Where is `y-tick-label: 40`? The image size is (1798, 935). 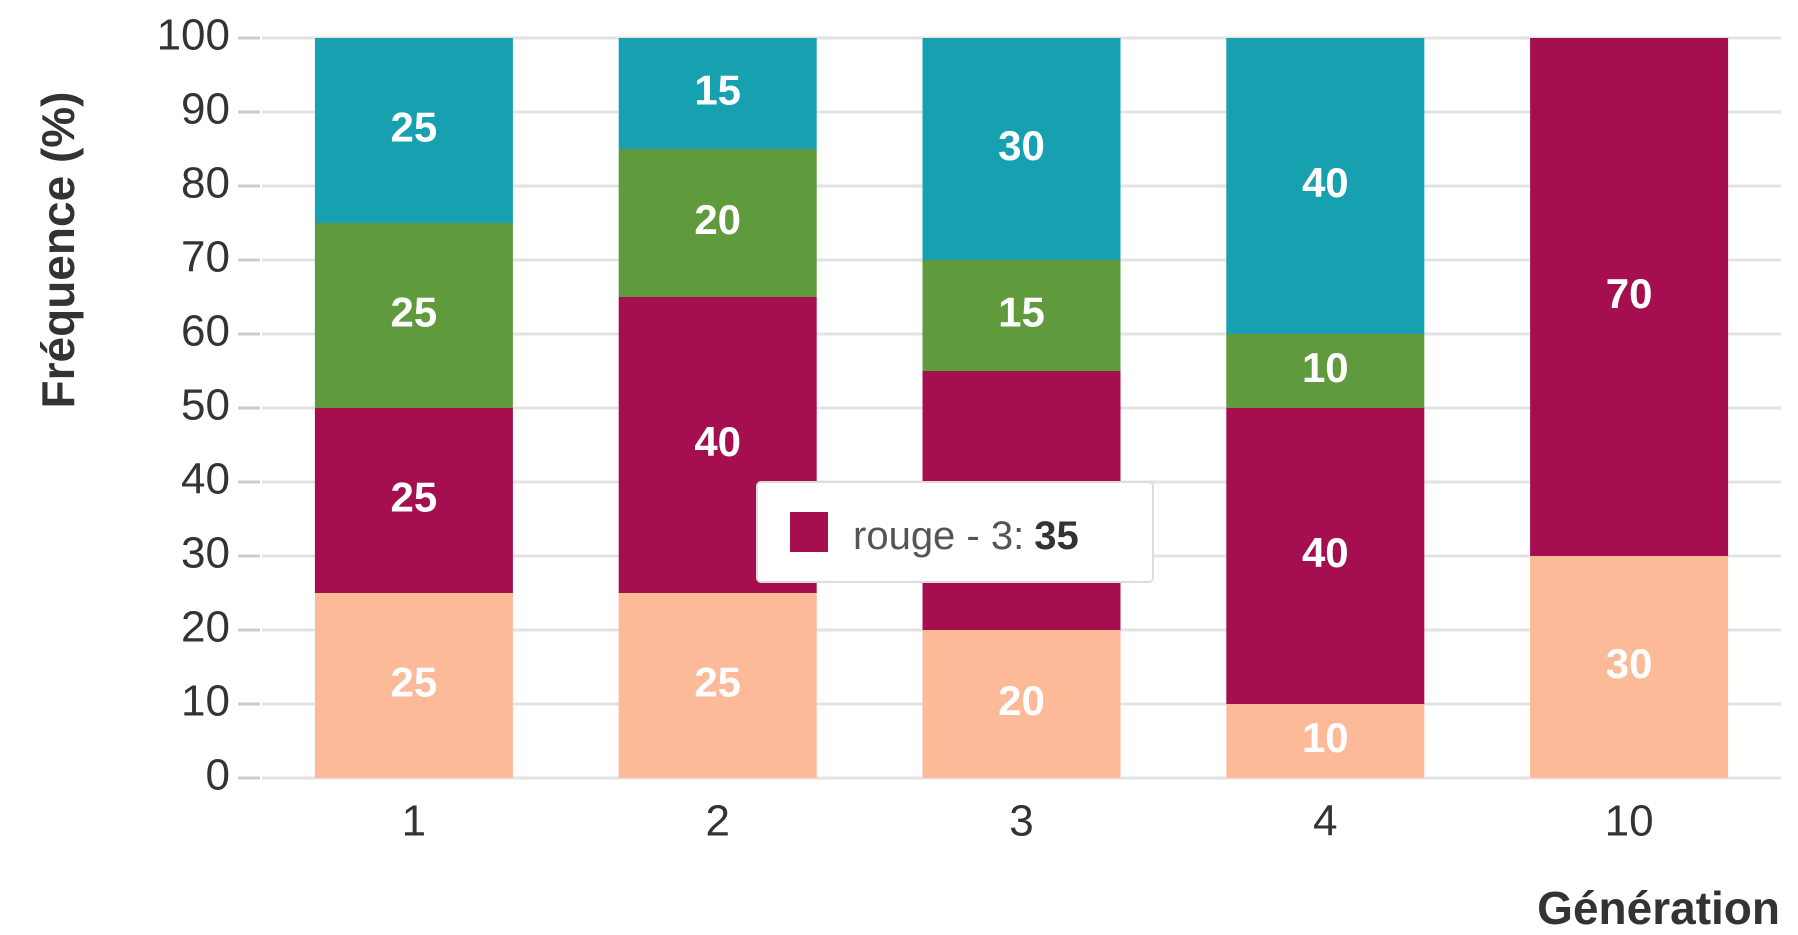 y-tick-label: 40 is located at coordinates (205, 479).